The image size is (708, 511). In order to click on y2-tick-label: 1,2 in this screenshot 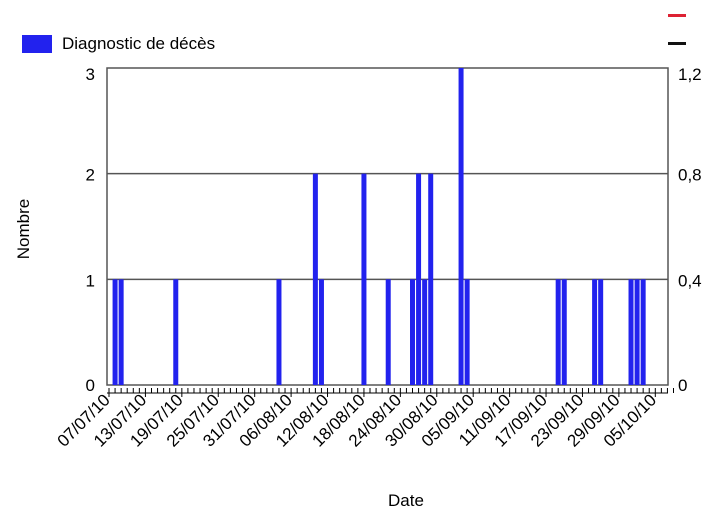, I will do `click(690, 74)`.